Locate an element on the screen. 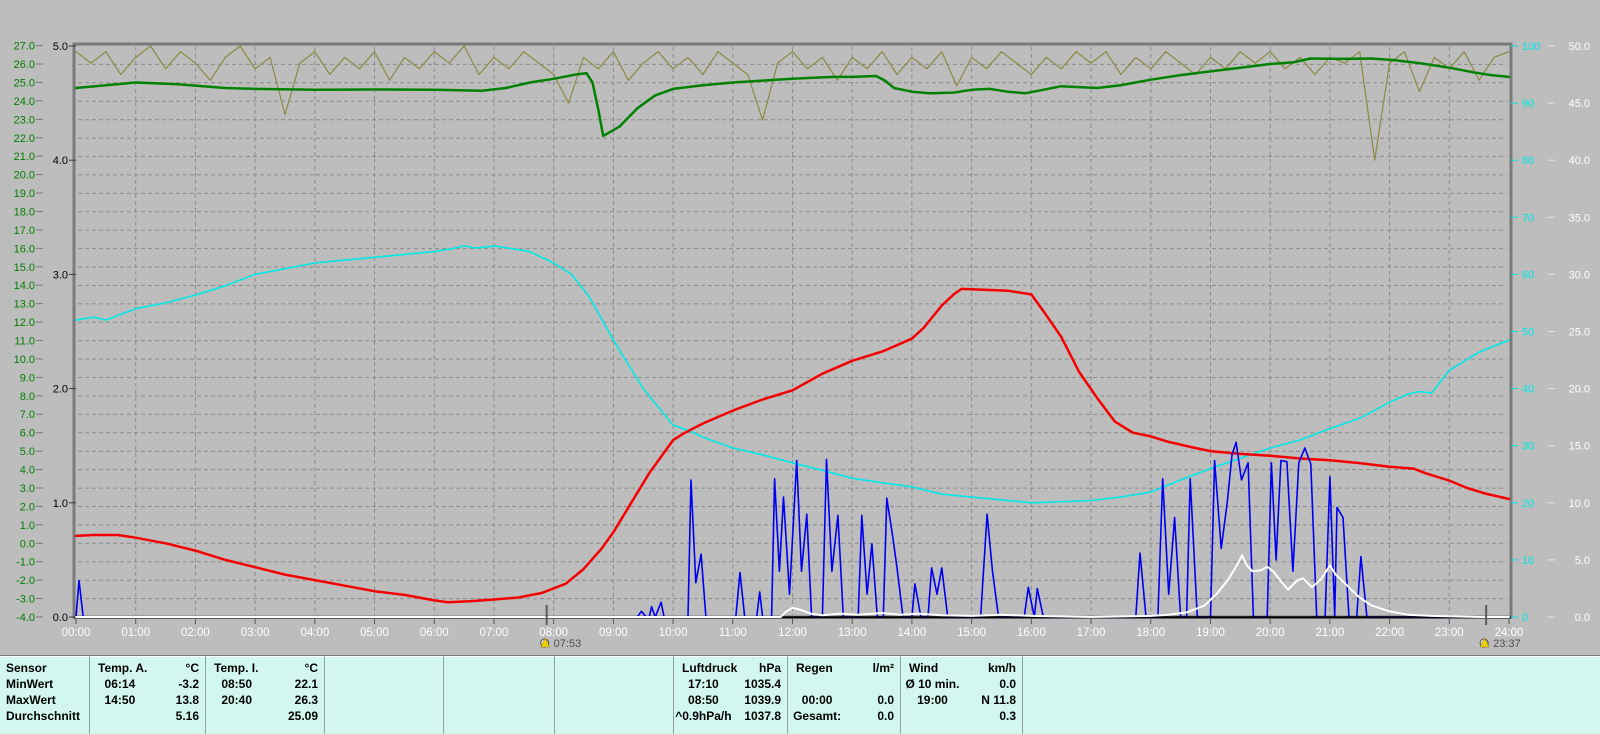 The image size is (1600, 734). temp_c-tick-label: -4.0 is located at coordinates (25, 618).